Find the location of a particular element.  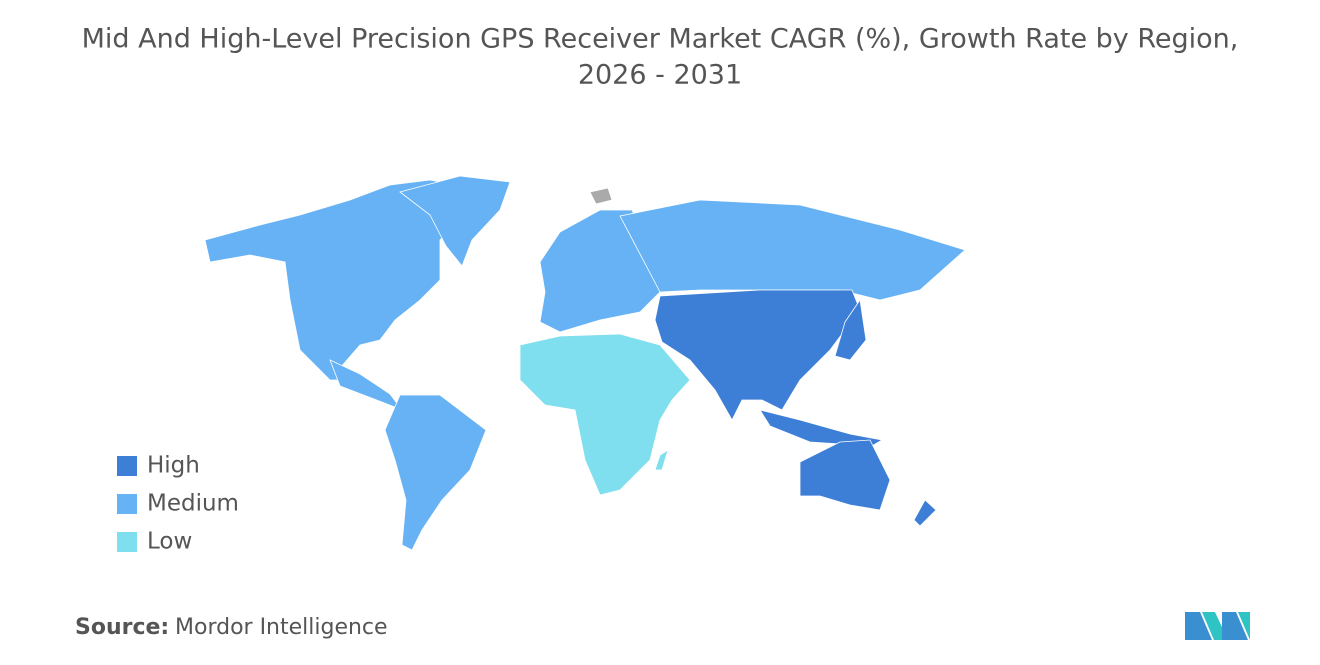

japan is located at coordinates (850, 329).